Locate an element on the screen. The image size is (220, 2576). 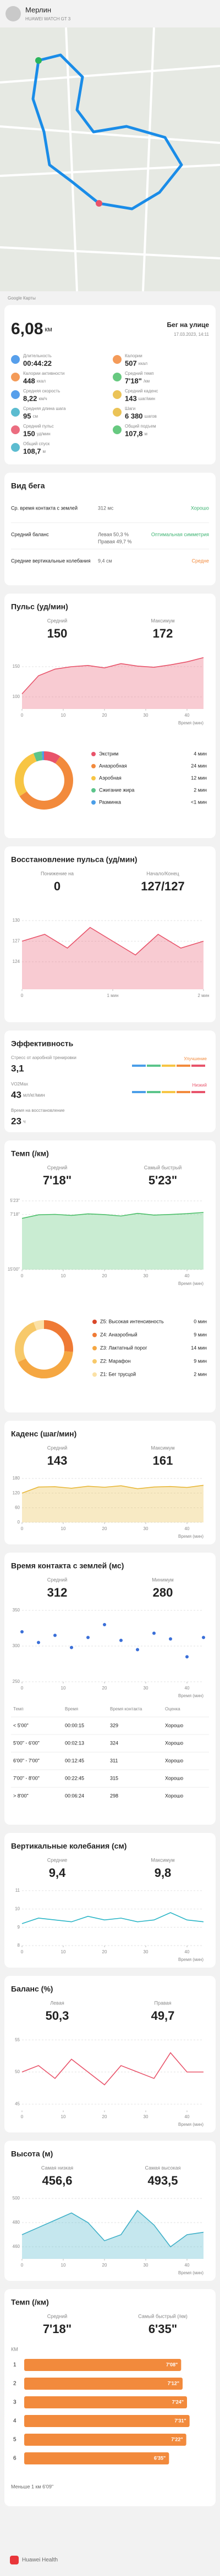
km-label: 5 is located at coordinates (15, 2440).